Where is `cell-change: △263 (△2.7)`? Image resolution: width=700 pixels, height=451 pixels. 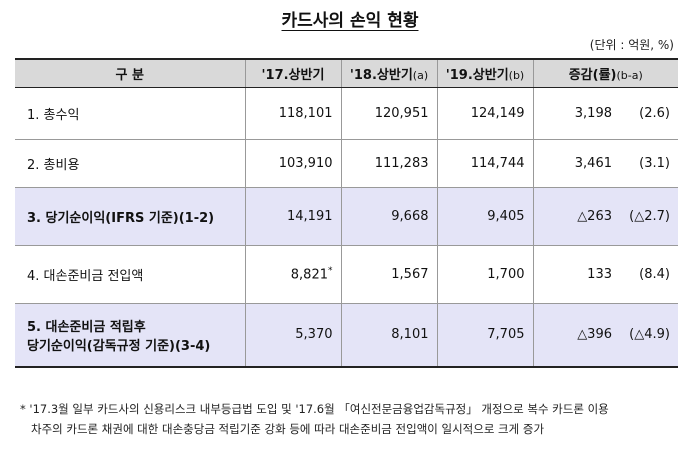
cell-change: △263 (△2.7) is located at coordinates (605, 216).